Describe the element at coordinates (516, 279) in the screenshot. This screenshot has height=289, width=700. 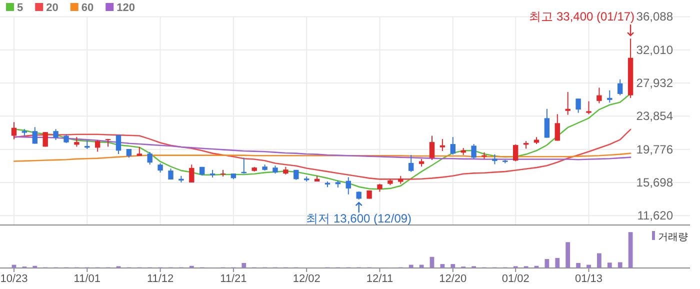
I see `x-tick-label: 01/02` at that location.